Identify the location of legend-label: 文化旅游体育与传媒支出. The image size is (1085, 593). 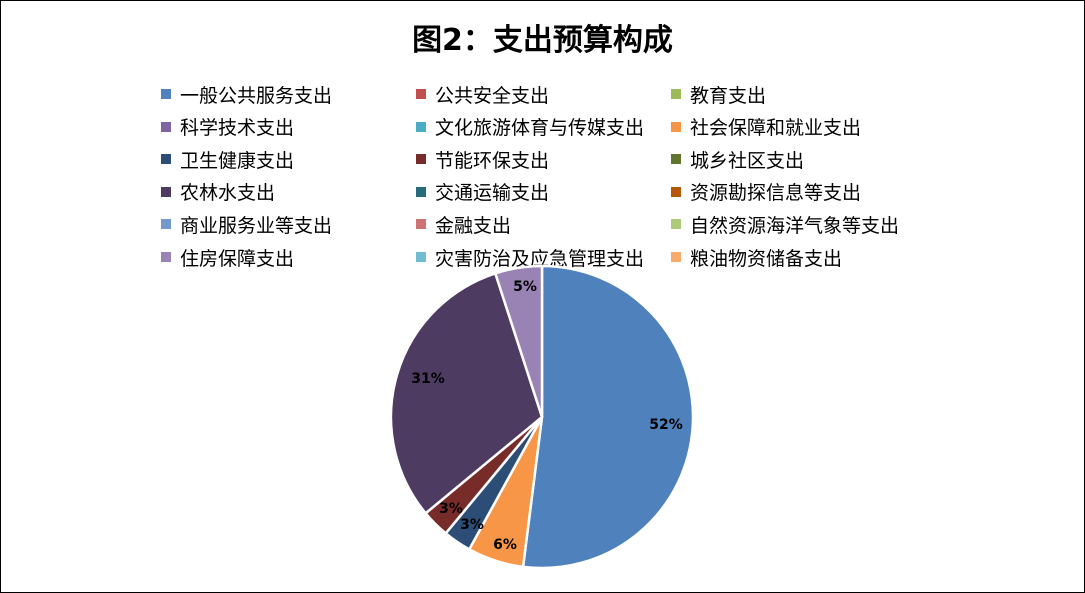
(540, 128).